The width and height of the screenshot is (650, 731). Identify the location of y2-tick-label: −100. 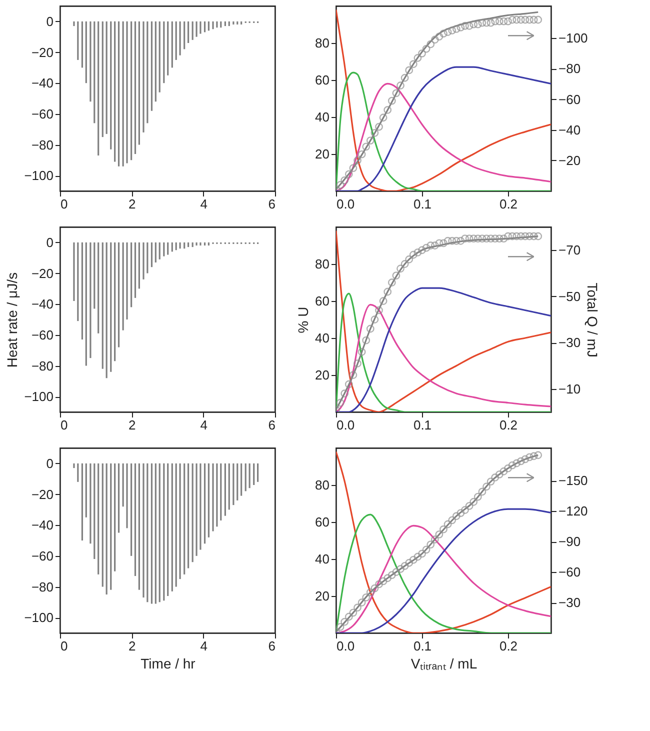
(573, 38).